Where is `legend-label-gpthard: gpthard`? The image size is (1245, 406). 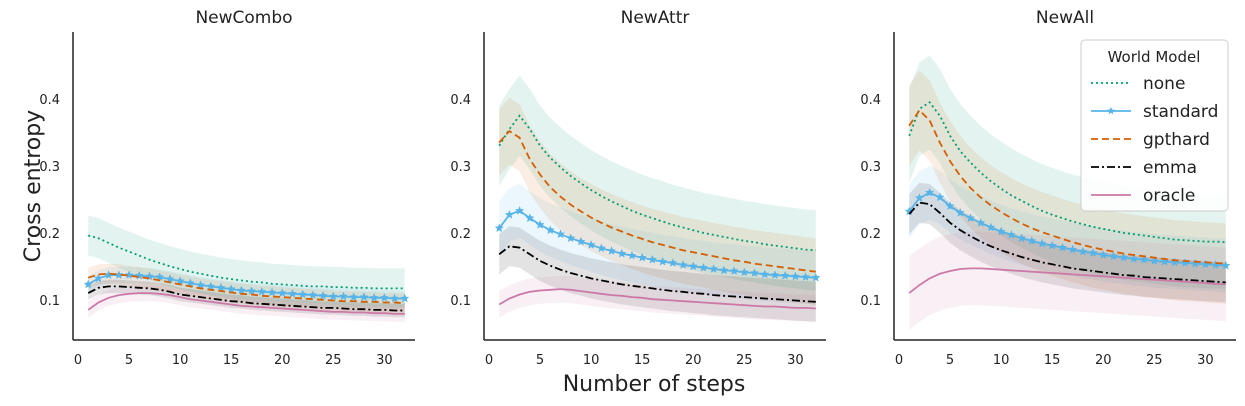
legend-label-gpthard: gpthard is located at coordinates (1176, 140).